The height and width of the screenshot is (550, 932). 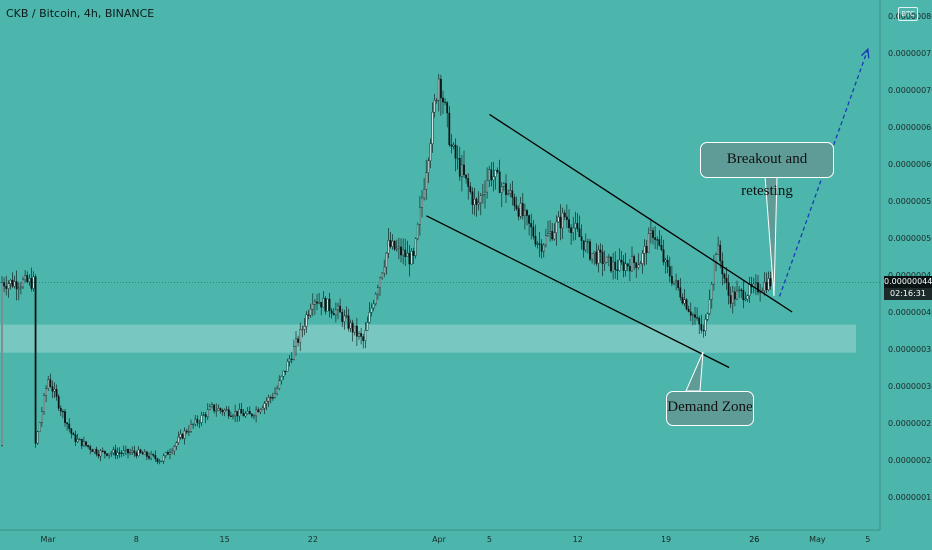 What do you see at coordinates (910, 497) in the screenshot?
I see `y-tick-label: 0.00000015` at bounding box center [910, 497].